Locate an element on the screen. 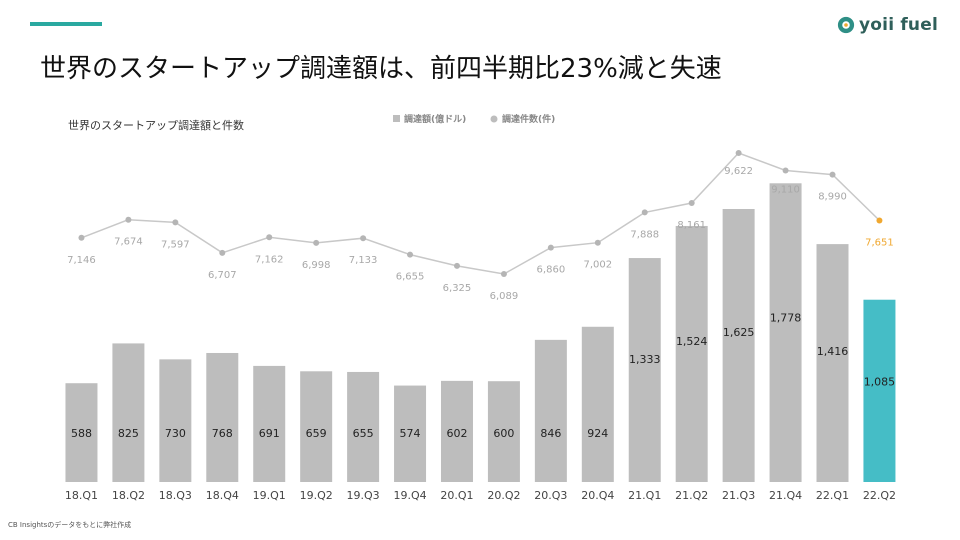 The width and height of the screenshot is (960, 540). x-tick-label: 20.Q4 is located at coordinates (597, 495).